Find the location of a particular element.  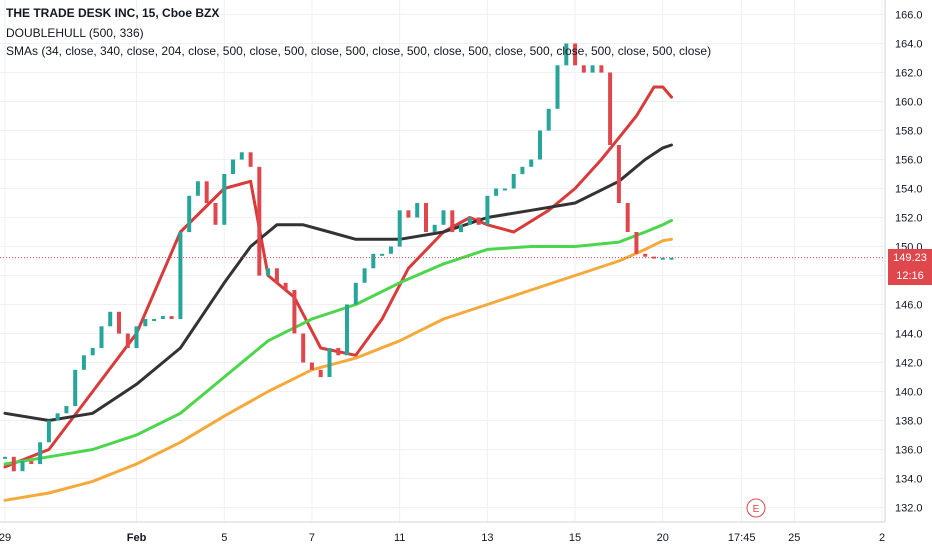

time-axis is located at coordinates (466, 536).